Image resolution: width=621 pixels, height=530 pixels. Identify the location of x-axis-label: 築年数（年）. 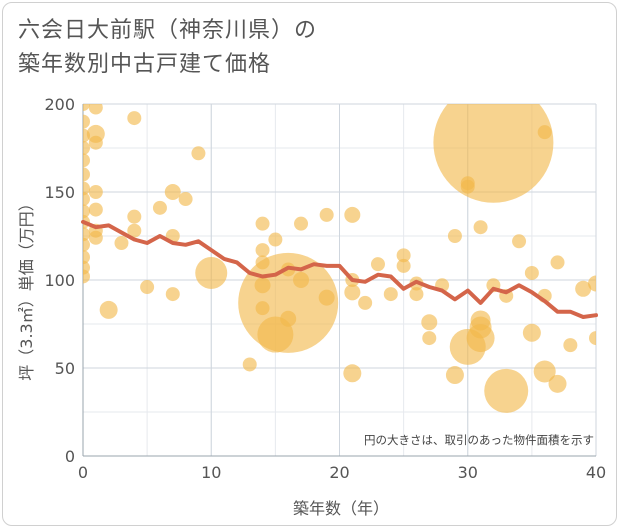
(341, 508).